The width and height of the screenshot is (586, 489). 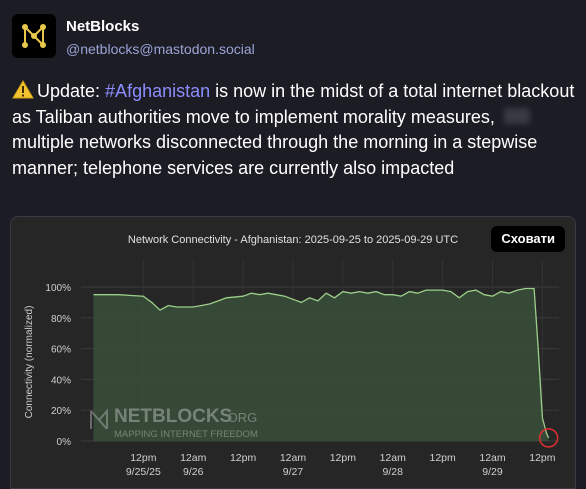 What do you see at coordinates (240, 417) in the screenshot?
I see `watermark-tld: .ORG` at bounding box center [240, 417].